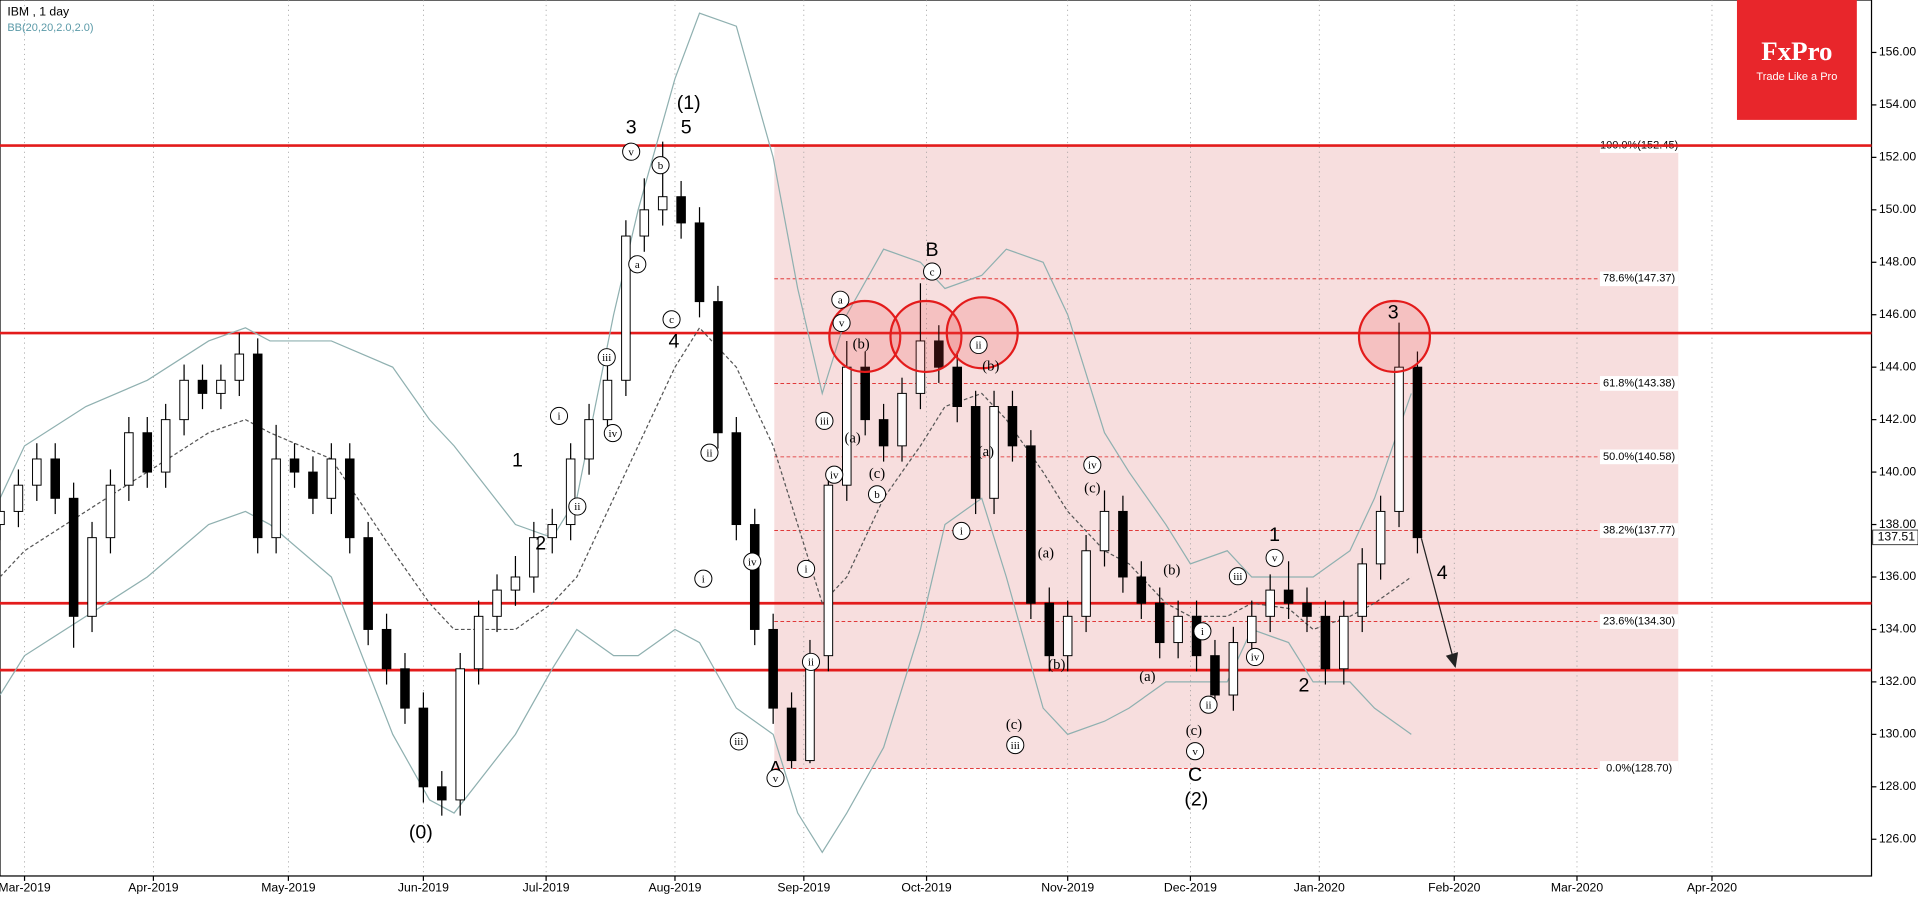 Image resolution: width=1918 pixels, height=898 pixels. I want to click on y-tick-label: 152.00, so click(1898, 157).